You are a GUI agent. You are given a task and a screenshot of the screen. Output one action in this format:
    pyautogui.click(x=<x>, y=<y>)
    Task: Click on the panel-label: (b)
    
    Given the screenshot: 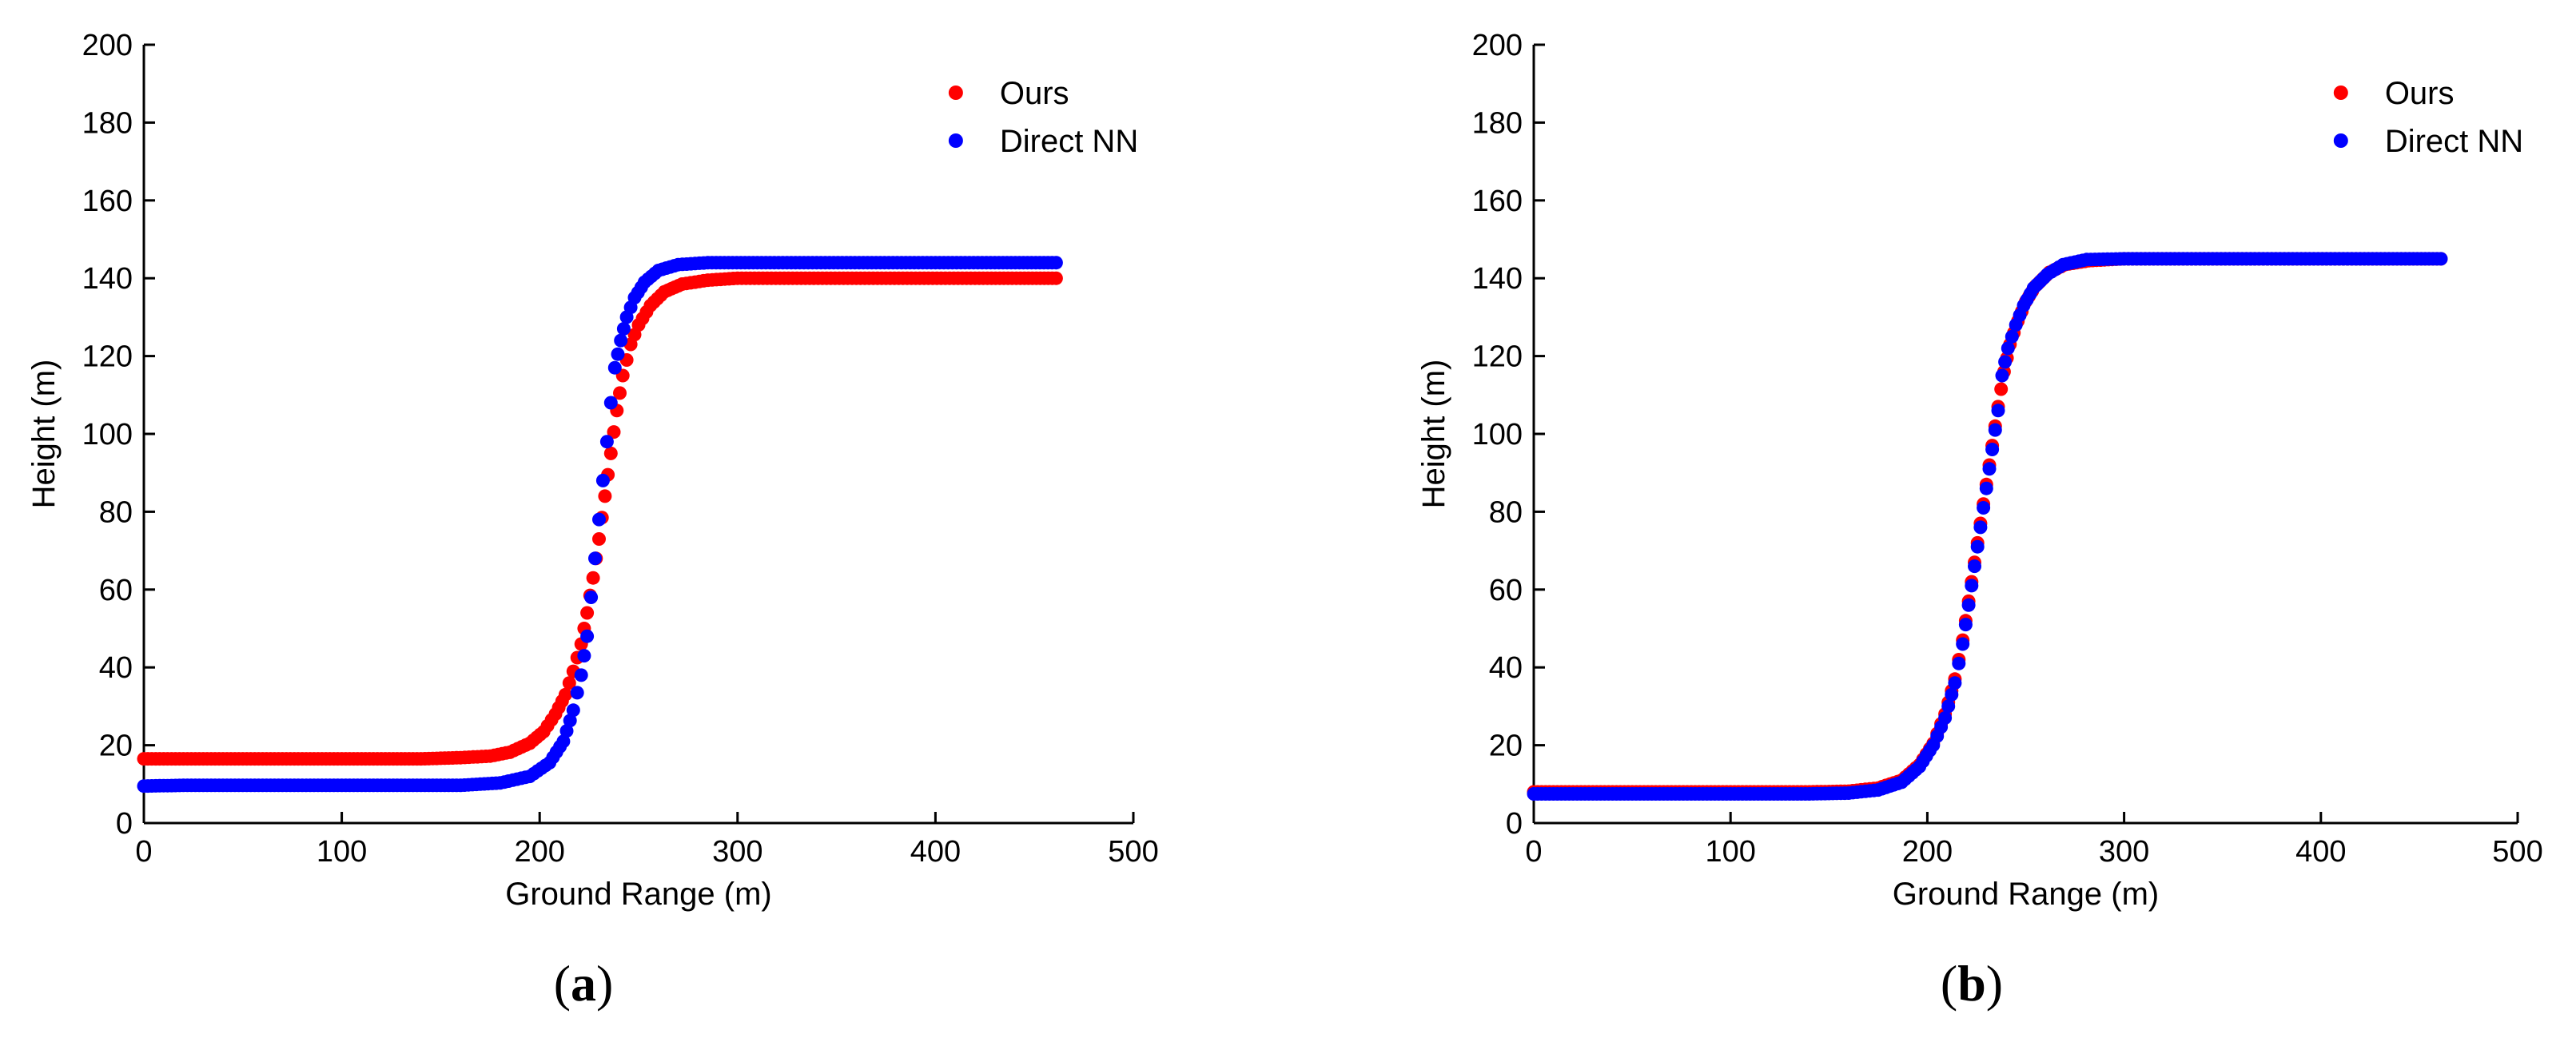 What is the action you would take?
    pyautogui.click(x=1972, y=983)
    